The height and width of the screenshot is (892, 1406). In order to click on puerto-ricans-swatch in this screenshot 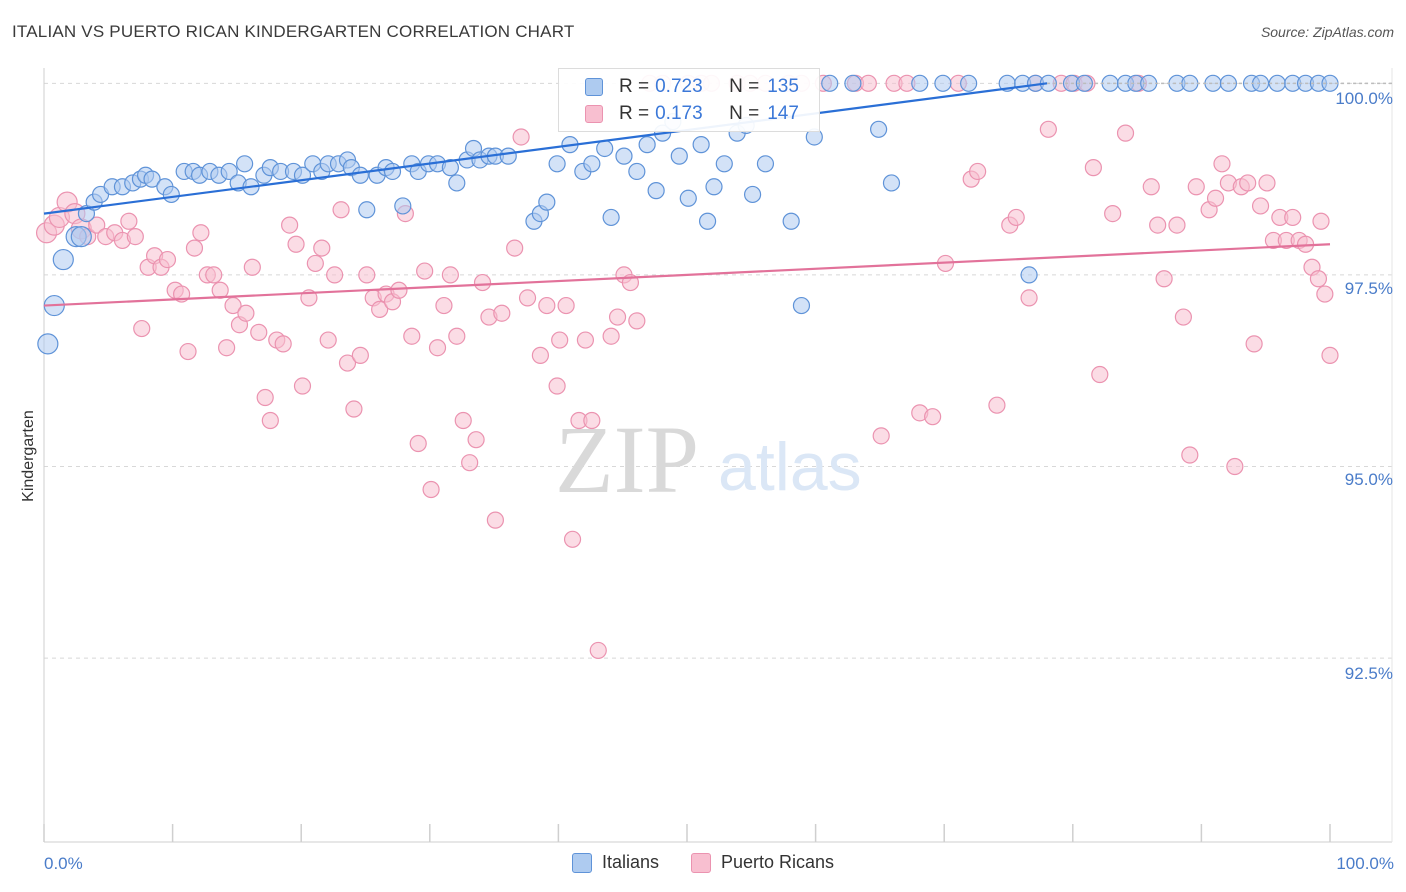, I will do `click(594, 114)`.